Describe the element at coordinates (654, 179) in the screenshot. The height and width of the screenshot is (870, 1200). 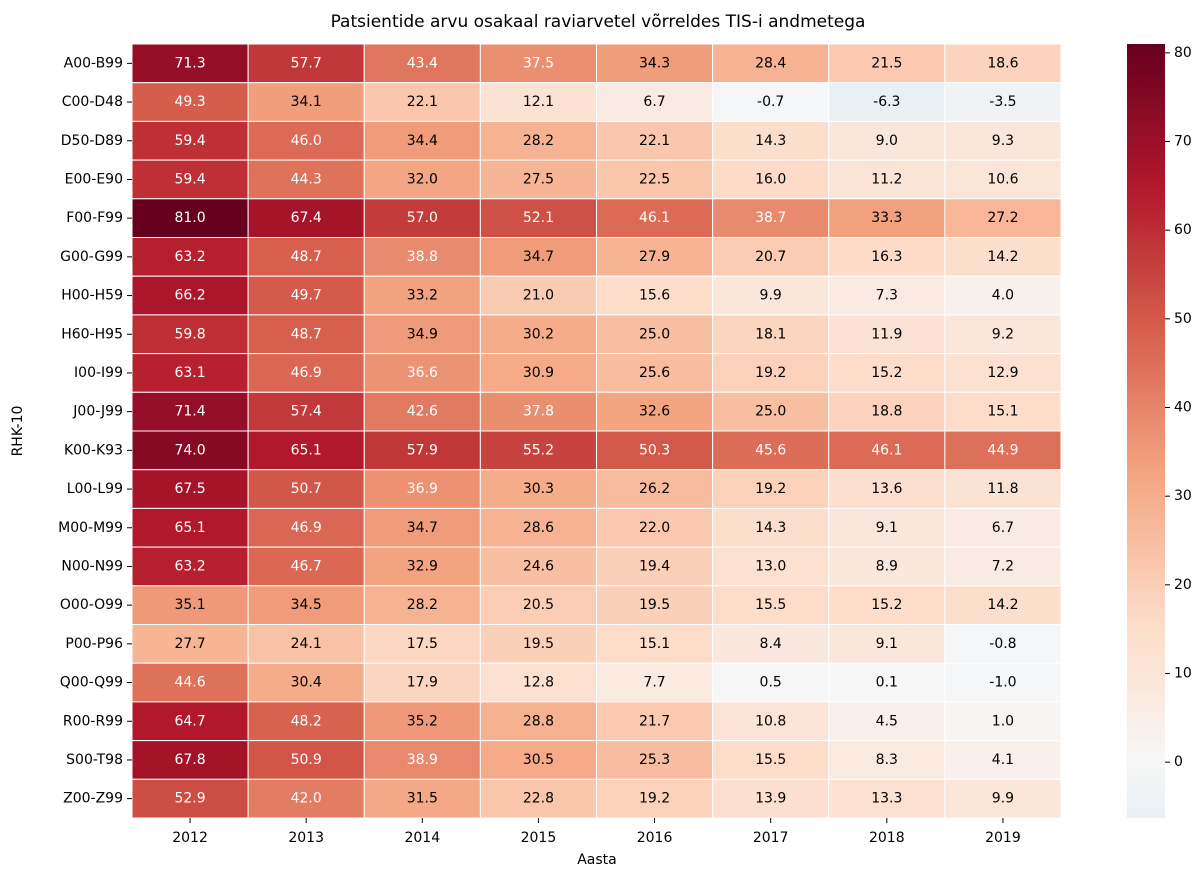
I see `cell-label: 22.5` at that location.